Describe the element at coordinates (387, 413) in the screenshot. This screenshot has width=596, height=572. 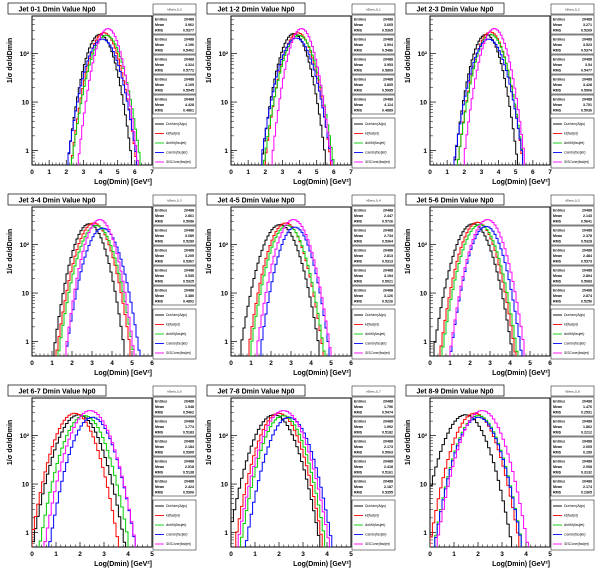
I see `stats-value: 0.5474` at that location.